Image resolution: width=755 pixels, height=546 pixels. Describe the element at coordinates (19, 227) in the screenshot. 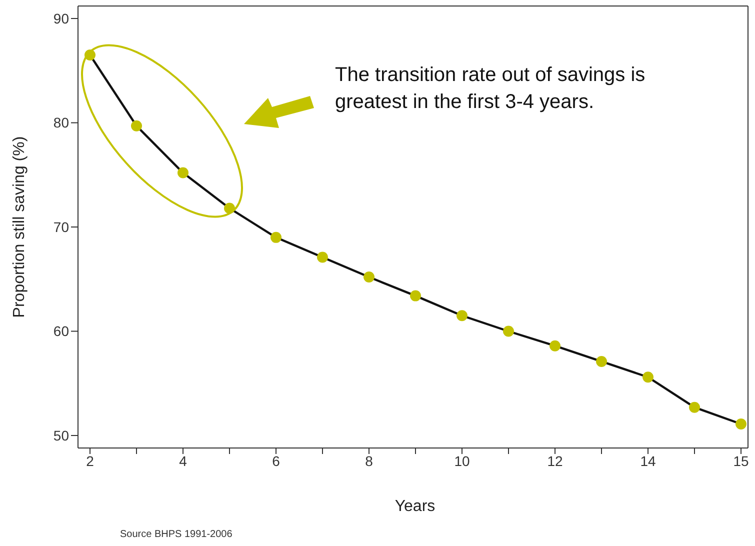

I see `y-axis-title: Proportion still saving (%)` at that location.